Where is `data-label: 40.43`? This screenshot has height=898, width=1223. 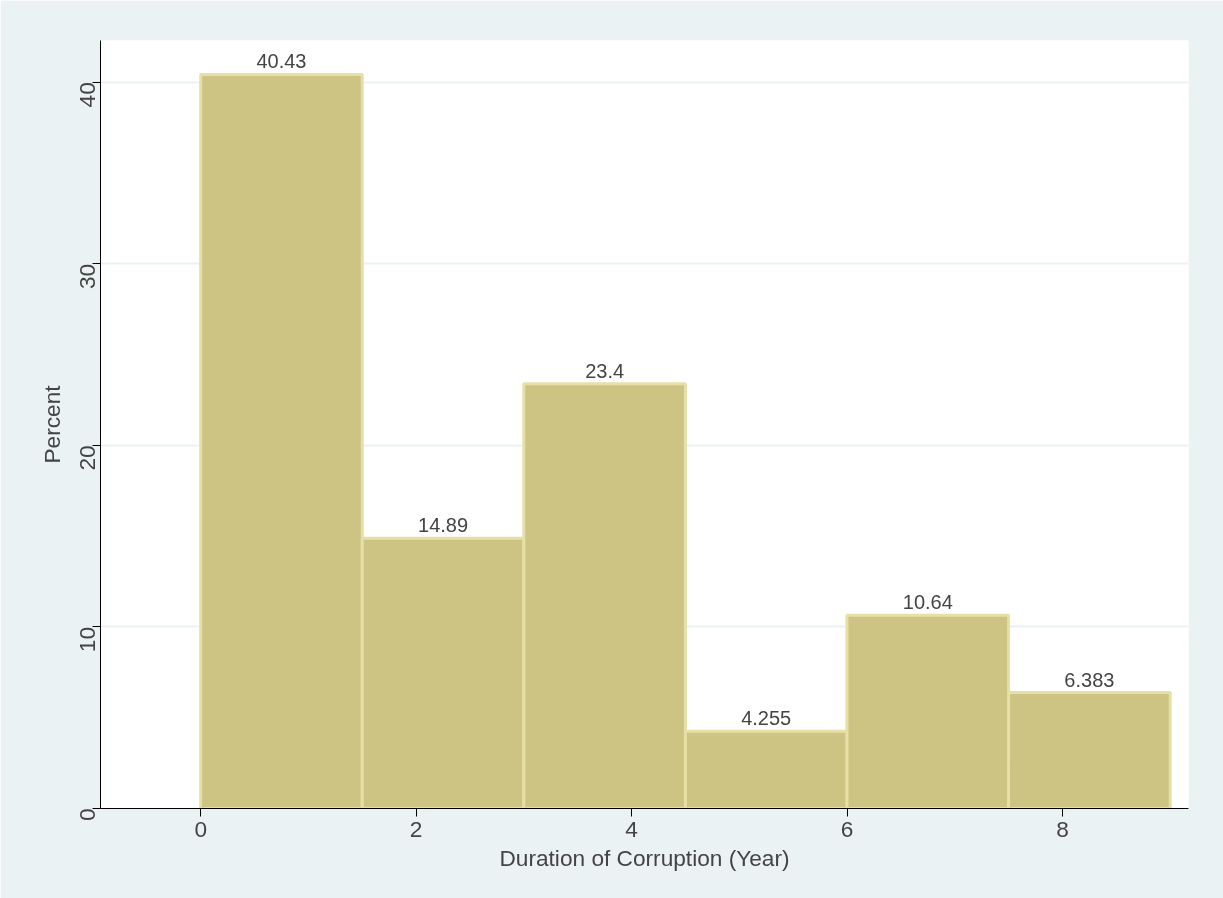
data-label: 40.43 is located at coordinates (281, 61).